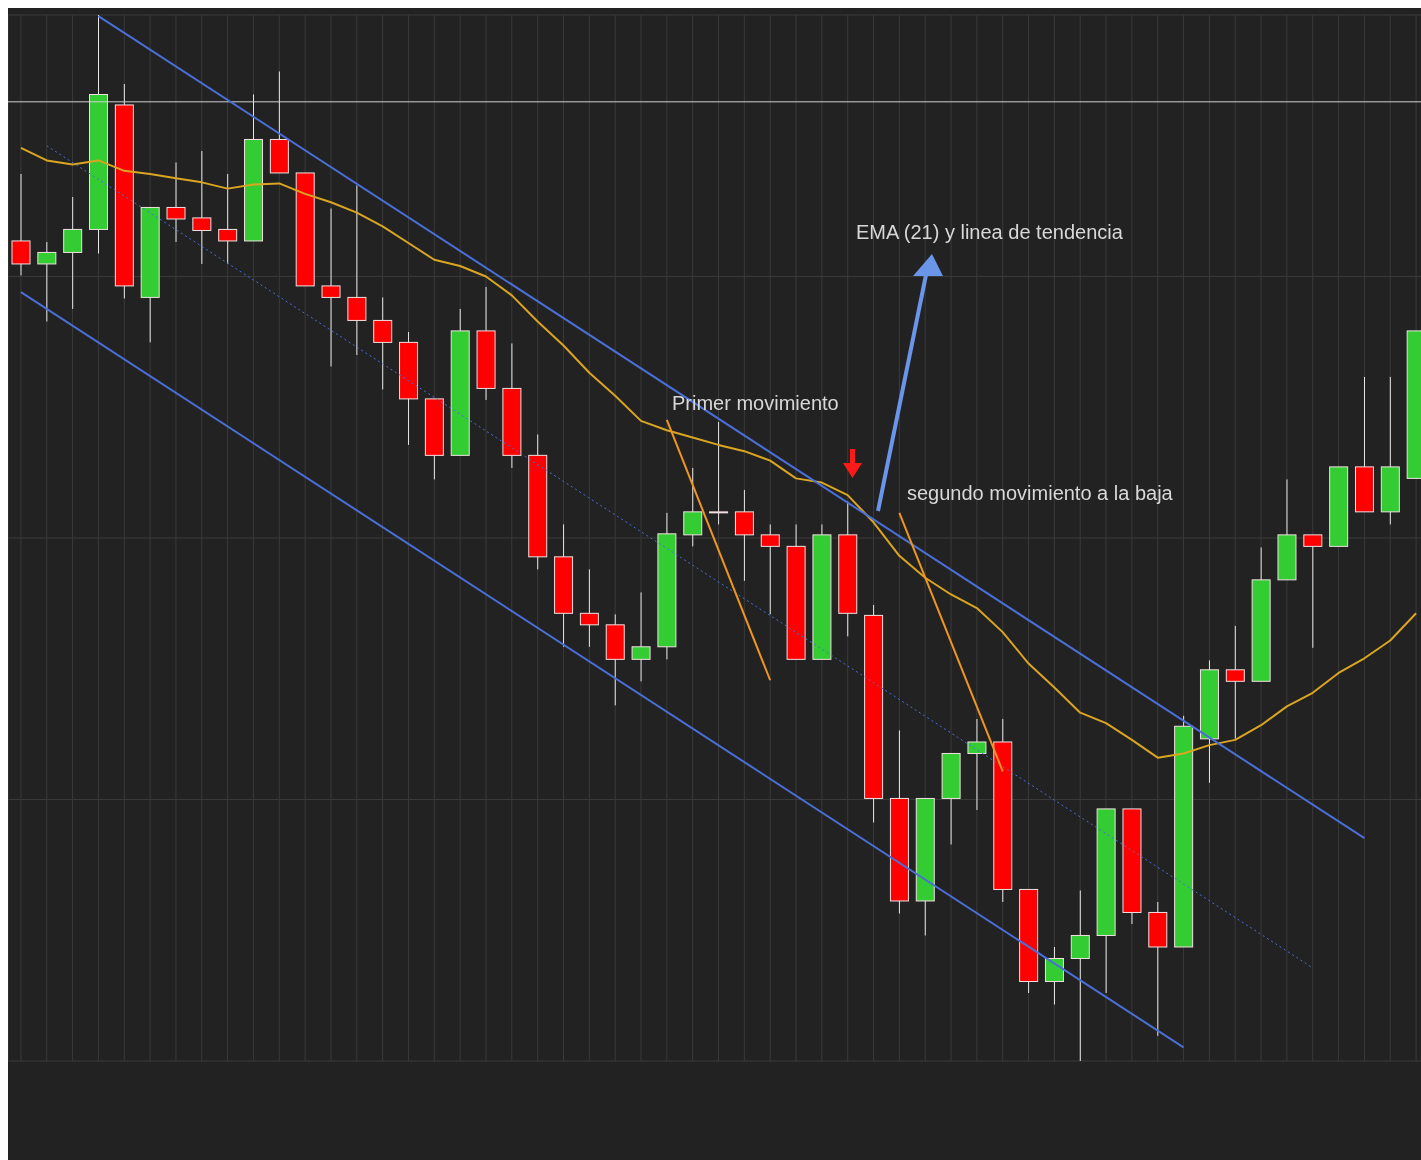 The width and height of the screenshot is (1421, 1160). I want to click on annotation: segundo movimiento a la baja, so click(1040, 493).